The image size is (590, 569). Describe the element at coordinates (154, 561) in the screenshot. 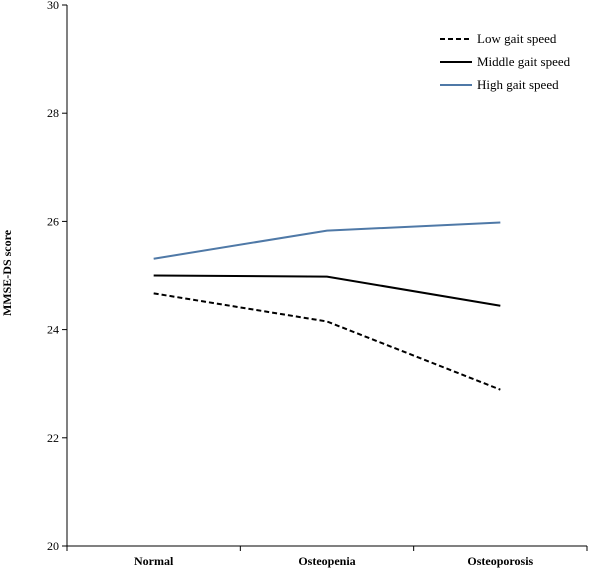

I see `x-category-label: Normal` at that location.